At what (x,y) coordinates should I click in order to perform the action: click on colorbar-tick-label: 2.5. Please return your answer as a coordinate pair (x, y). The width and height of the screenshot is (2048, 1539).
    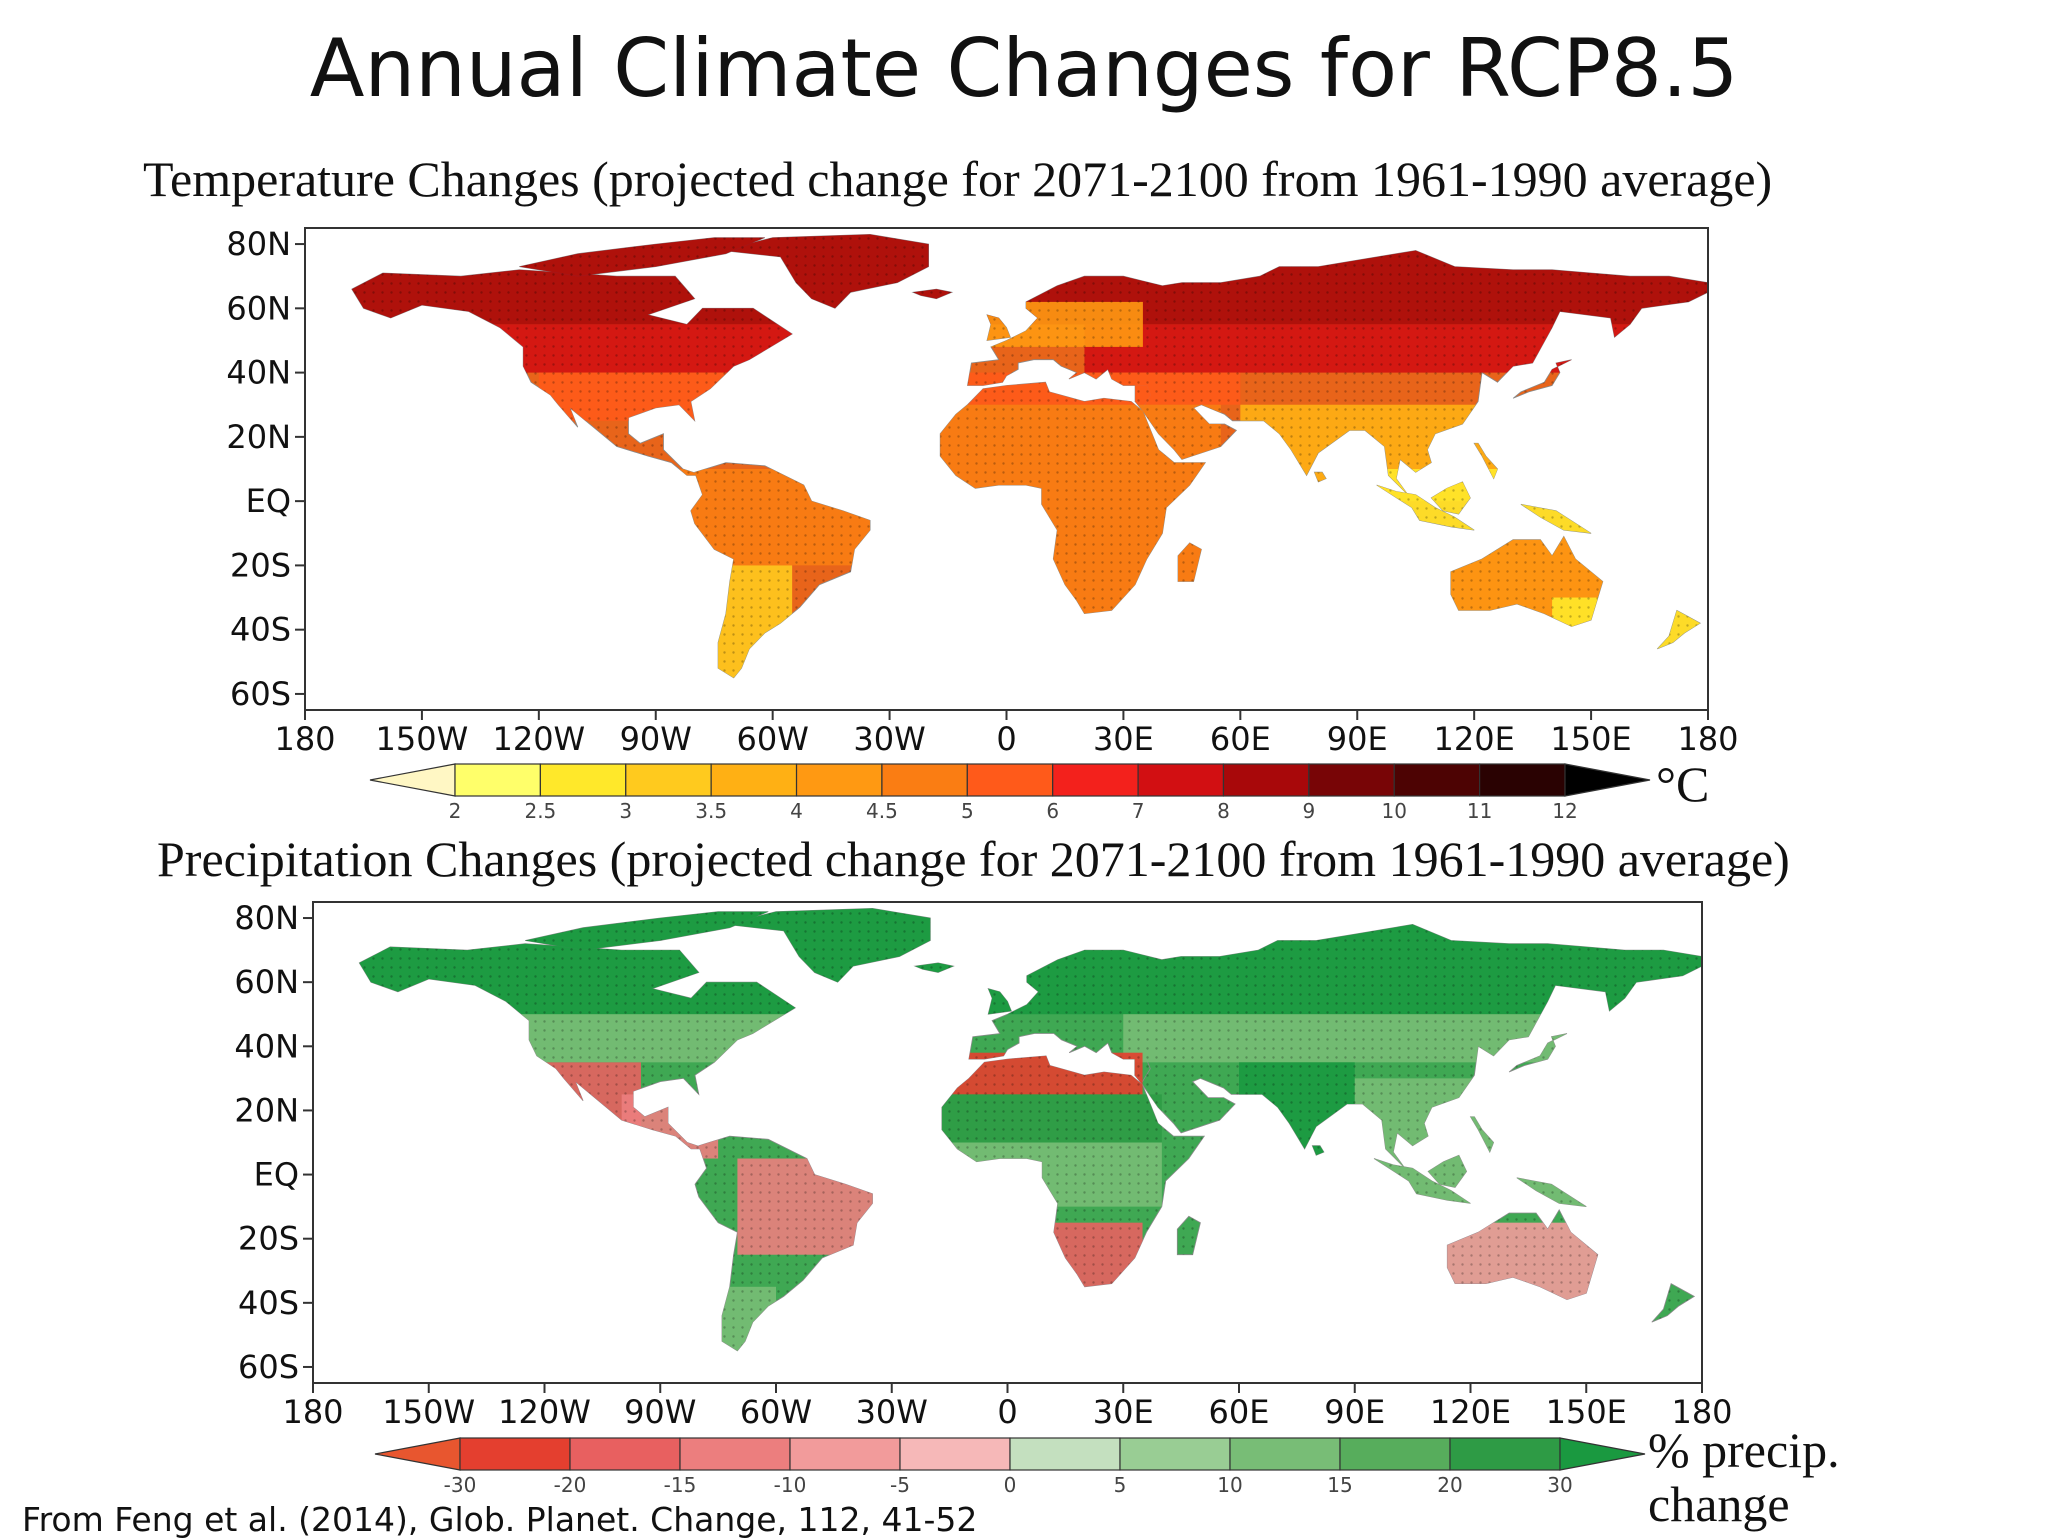
    Looking at the image, I should click on (540, 811).